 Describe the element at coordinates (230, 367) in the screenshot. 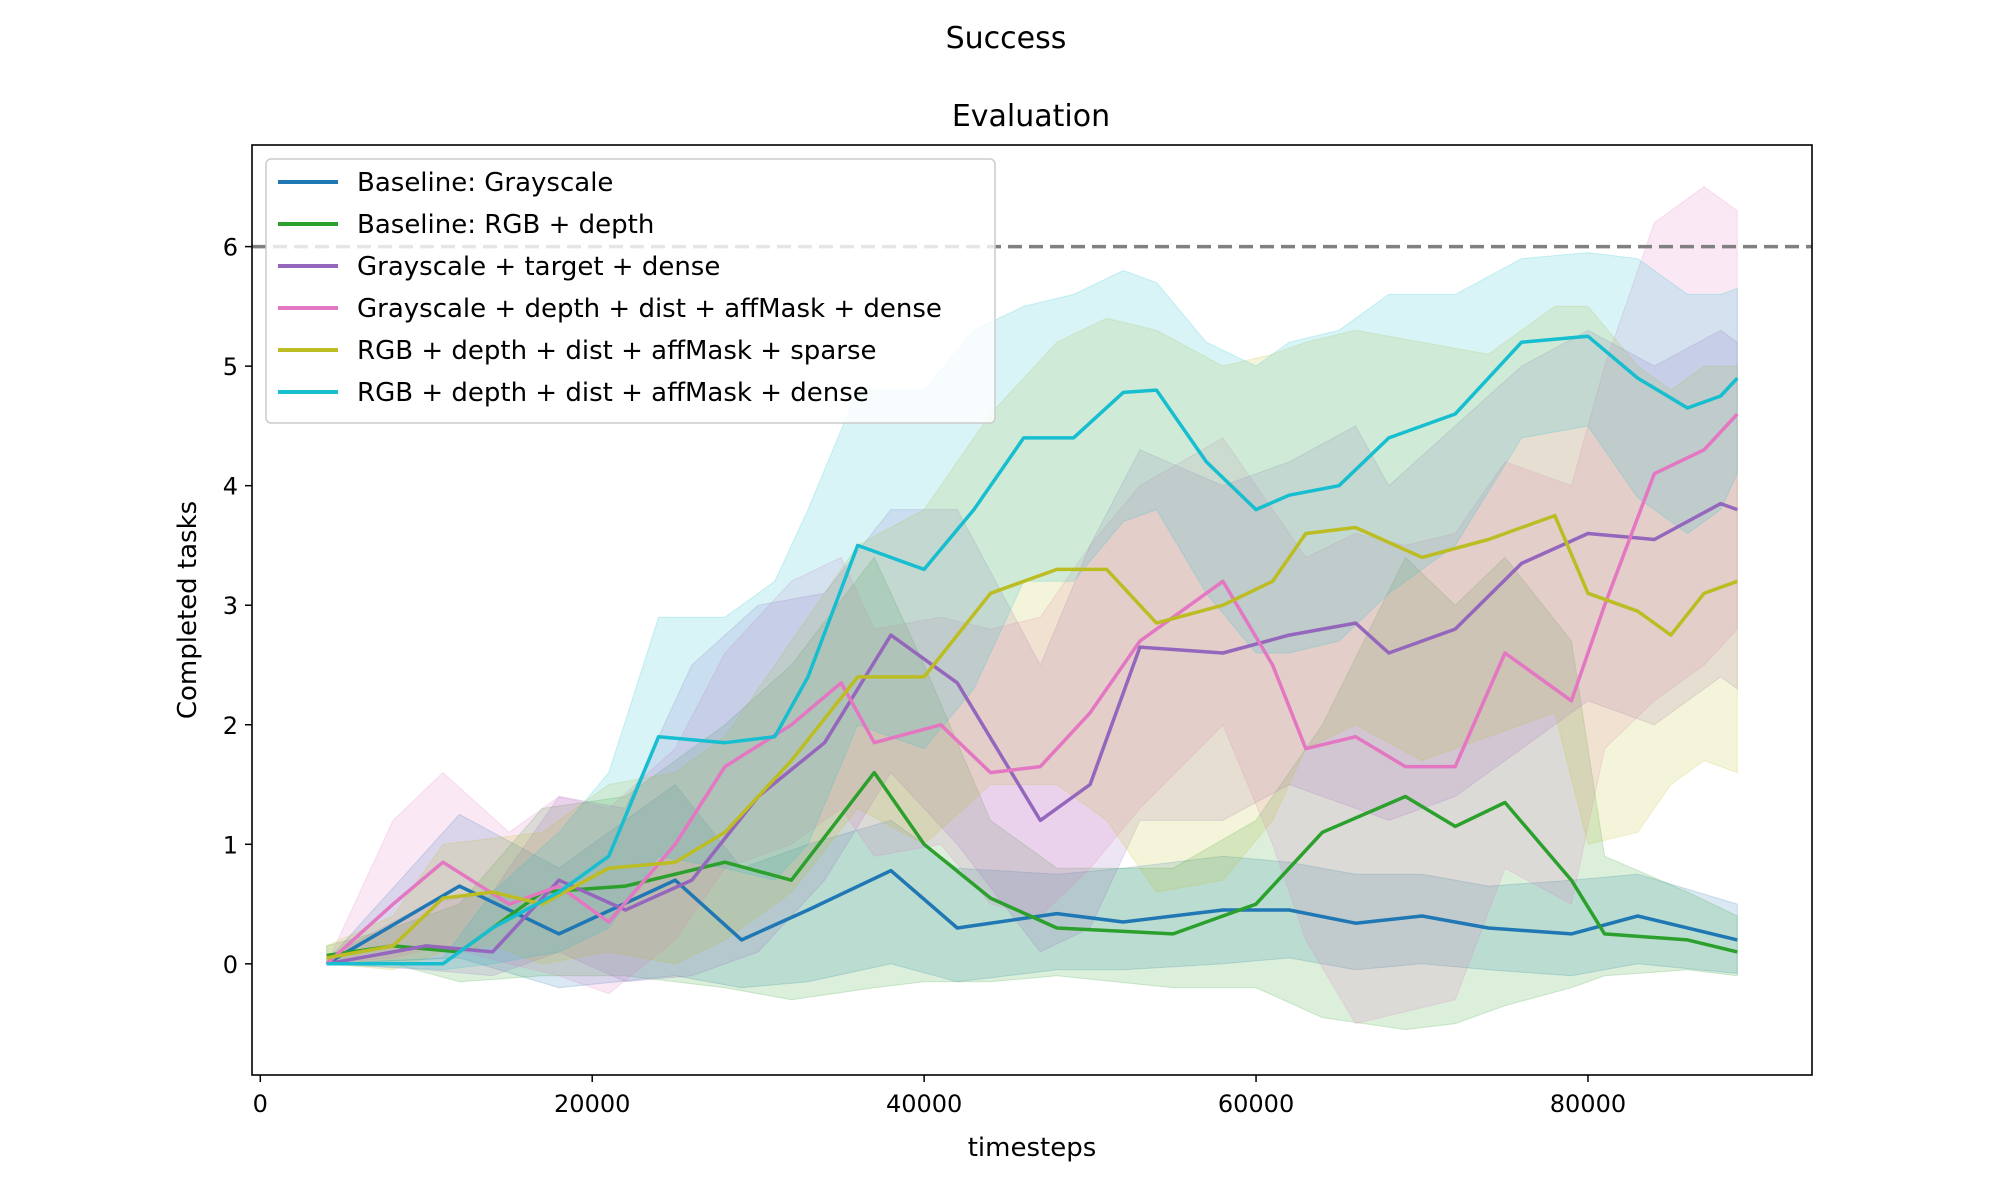

I see `y-tick-label: 5` at that location.